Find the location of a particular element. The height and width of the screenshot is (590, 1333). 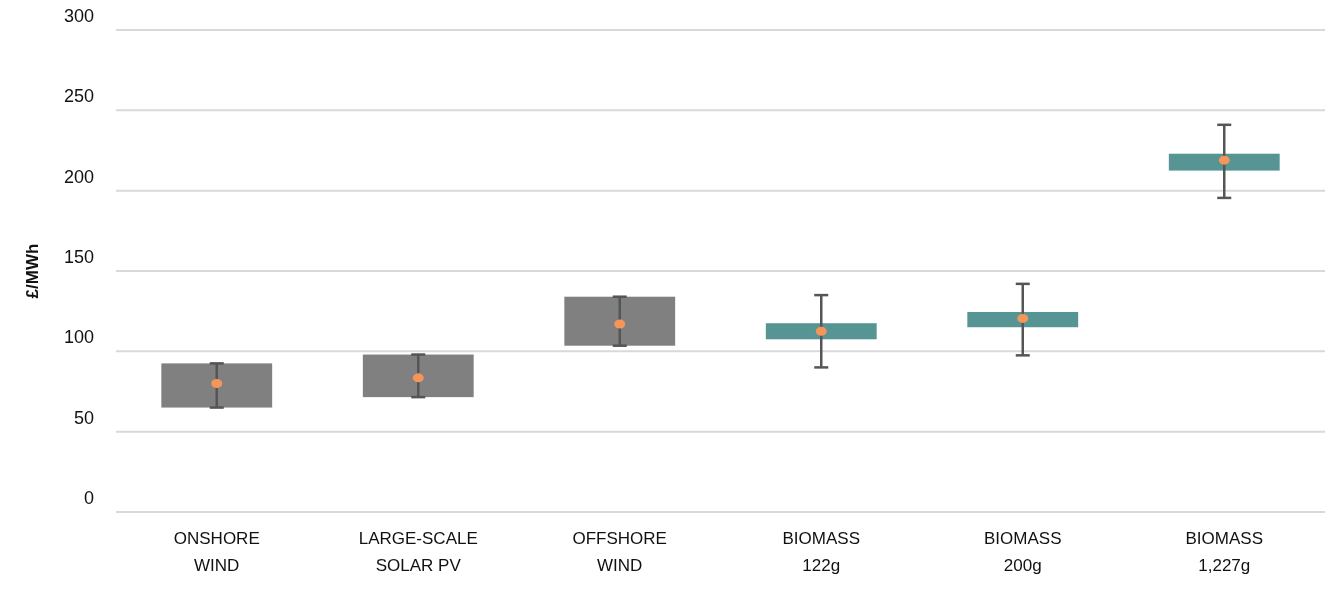

y-tick-label: 300 is located at coordinates (78, 16).